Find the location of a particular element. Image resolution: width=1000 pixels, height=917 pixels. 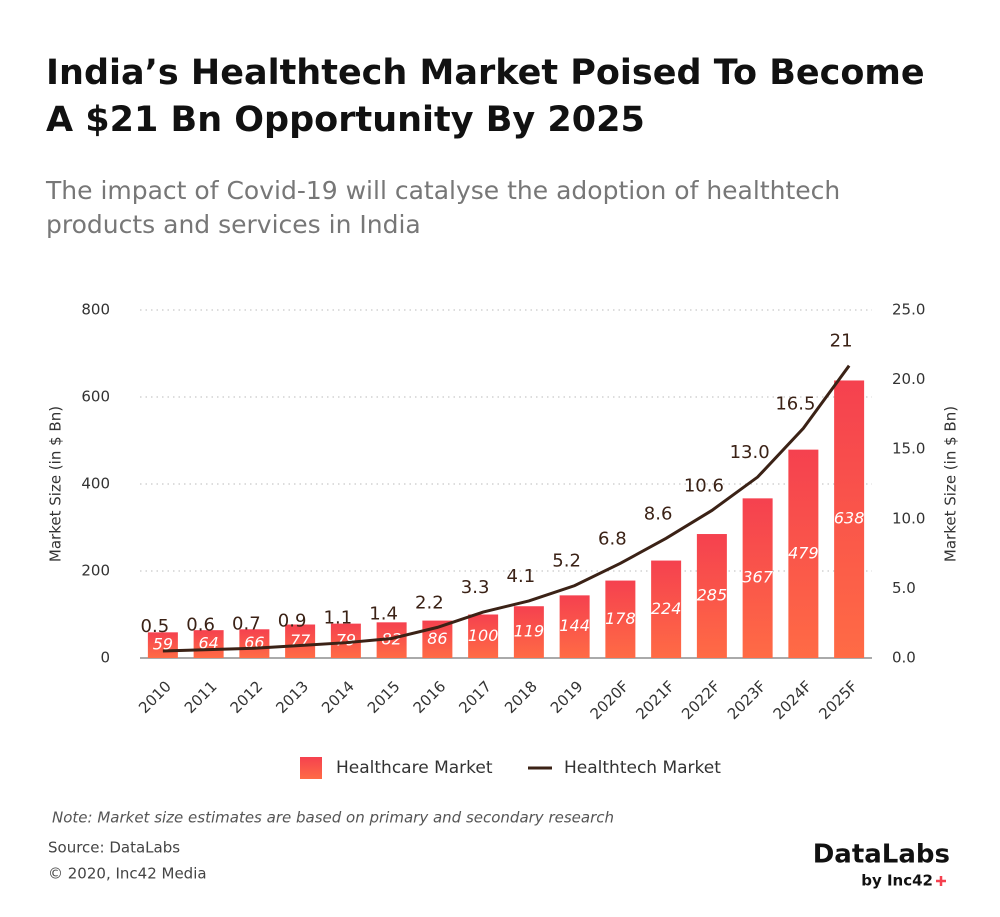

y2-tick-label: 15.0 is located at coordinates (908, 449).